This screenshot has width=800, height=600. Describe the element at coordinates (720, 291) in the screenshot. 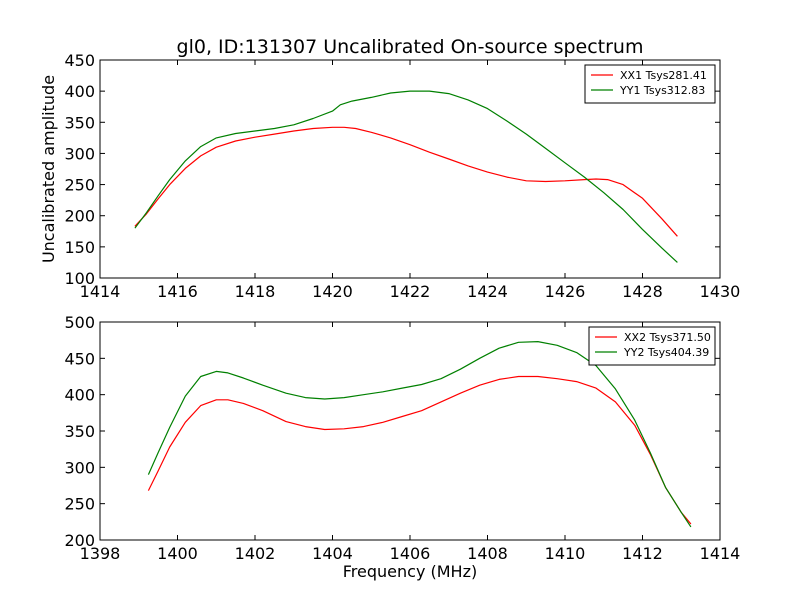

I see `x-tick-label: 1430` at that location.